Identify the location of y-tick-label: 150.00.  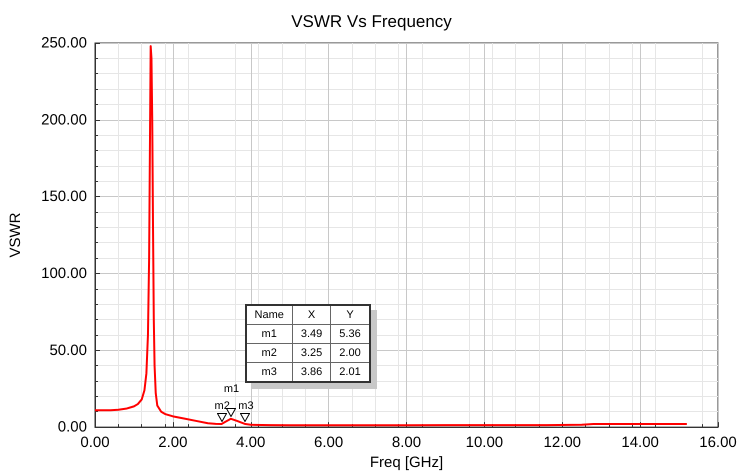
(64, 197).